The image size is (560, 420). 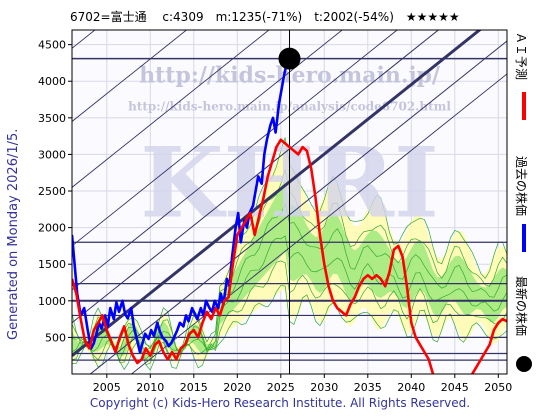 What do you see at coordinates (455, 387) in the screenshot?
I see `x-tick-label: 2045` at bounding box center [455, 387].